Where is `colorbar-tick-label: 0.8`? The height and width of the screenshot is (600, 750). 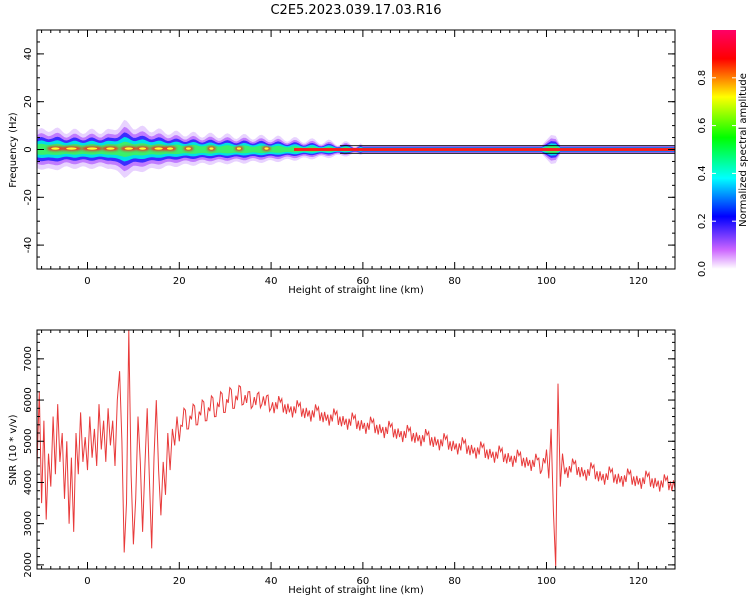 colorbar-tick-label: 0.8 is located at coordinates (702, 78).